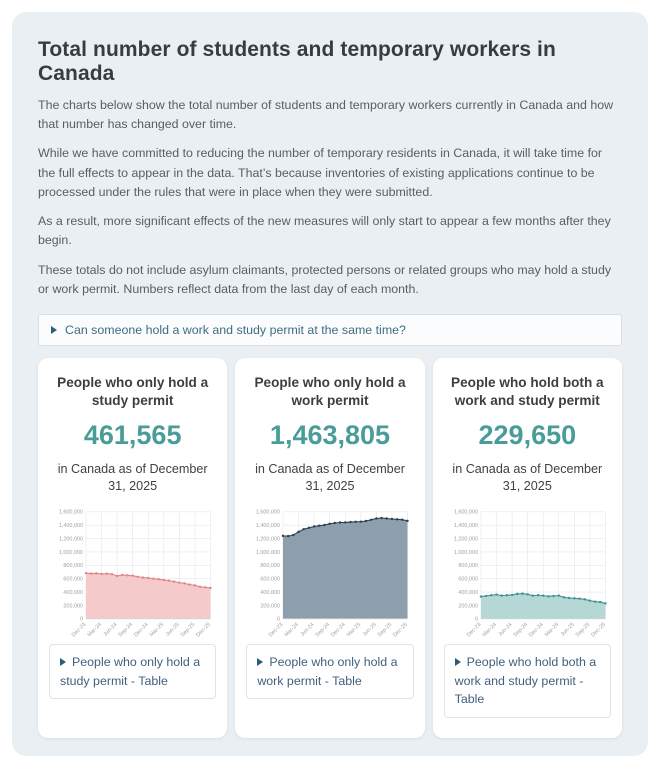 This screenshot has height=771, width=660. What do you see at coordinates (133, 391) in the screenshot?
I see `card-title-study: People who only hold a study permit` at bounding box center [133, 391].